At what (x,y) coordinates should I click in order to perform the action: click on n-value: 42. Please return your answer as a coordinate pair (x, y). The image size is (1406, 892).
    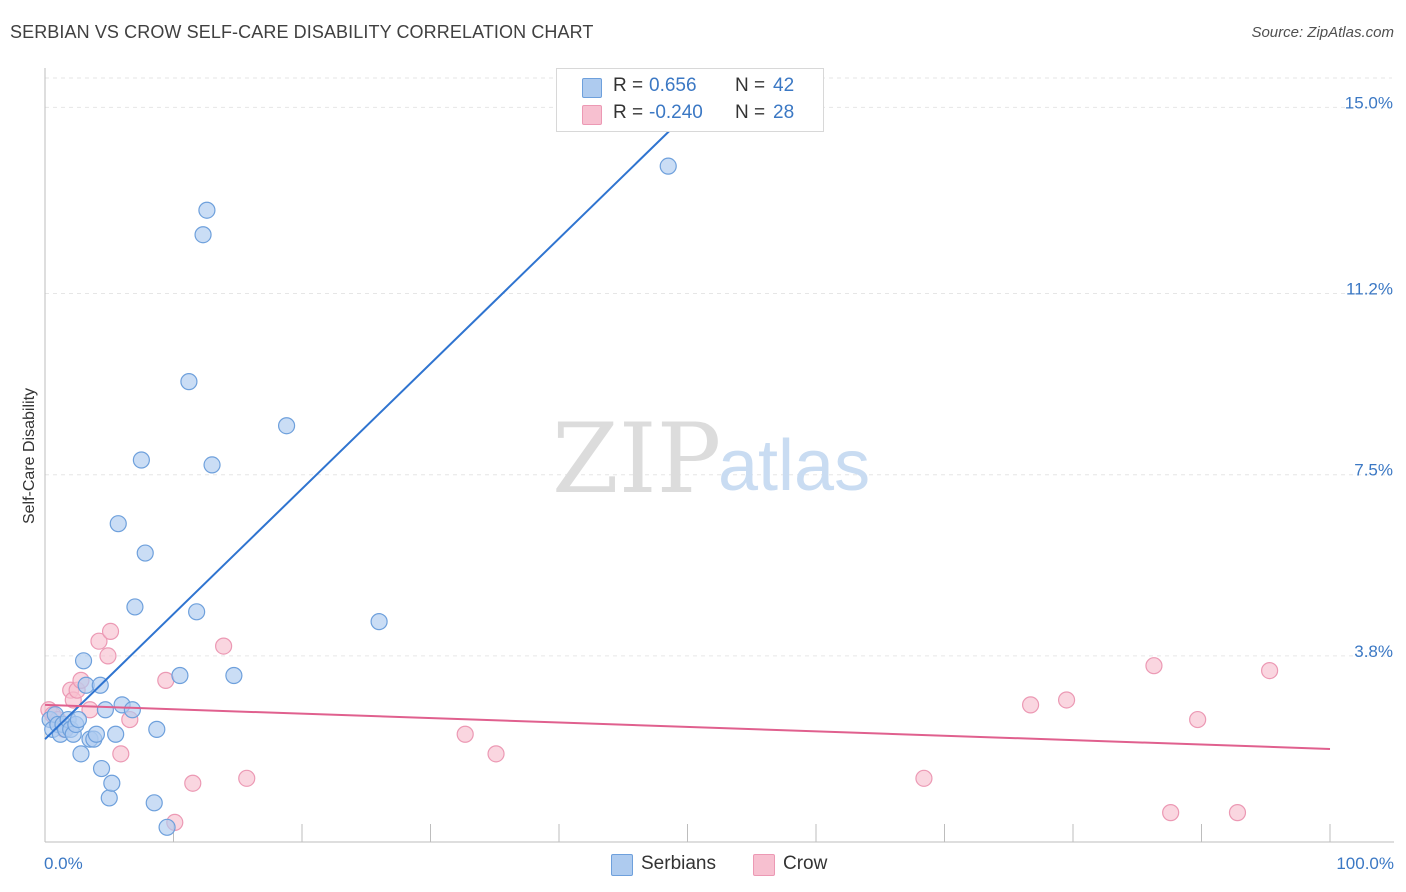
    Looking at the image, I should click on (784, 85).